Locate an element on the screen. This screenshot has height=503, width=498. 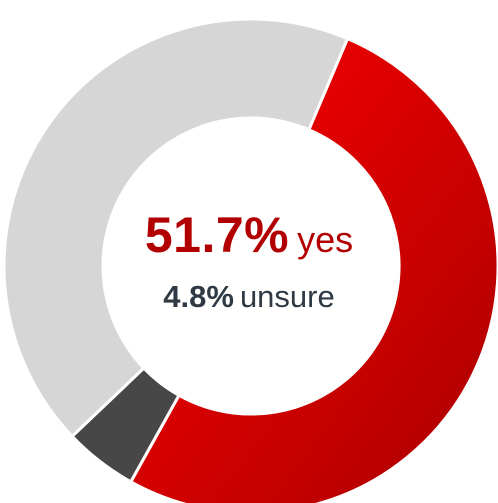
yes-percentage: 51.7% is located at coordinates (217, 235).